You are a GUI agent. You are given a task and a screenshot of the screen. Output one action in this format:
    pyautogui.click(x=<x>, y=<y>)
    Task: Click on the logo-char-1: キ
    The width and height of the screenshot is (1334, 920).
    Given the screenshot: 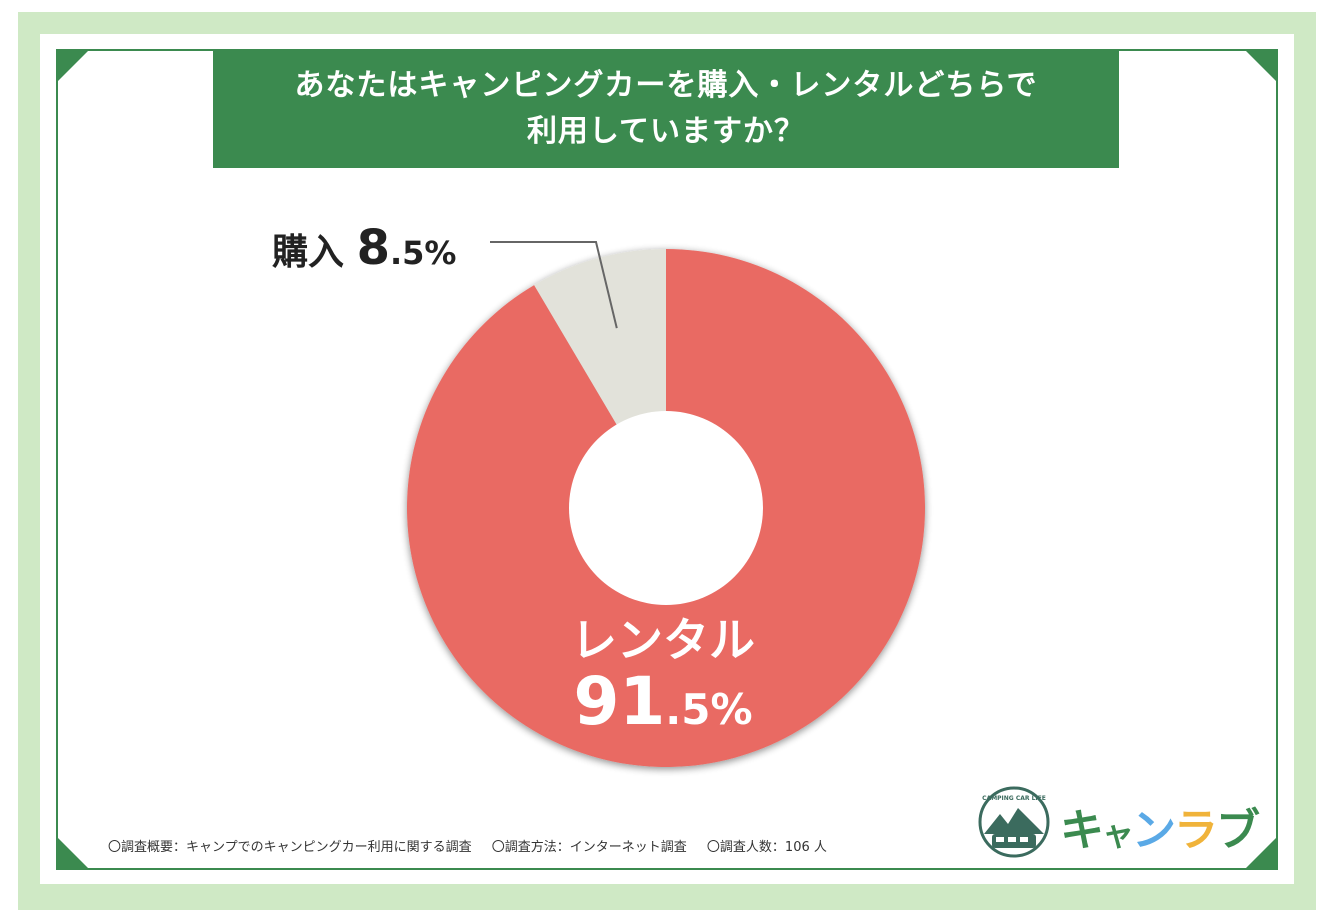 What is the action you would take?
    pyautogui.click(x=1082, y=830)
    